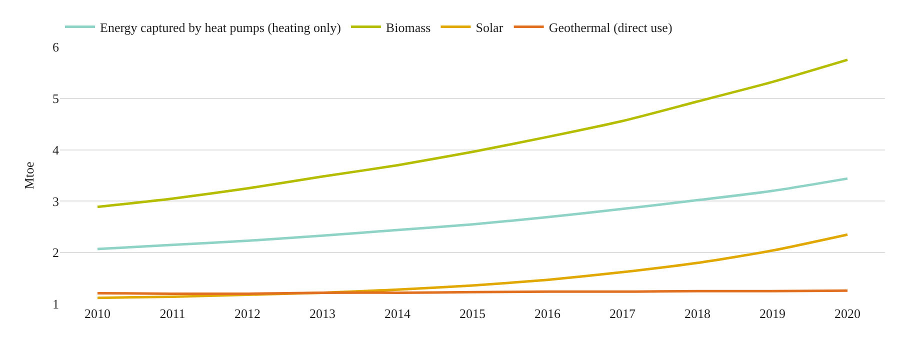 The width and height of the screenshot is (915, 344). What do you see at coordinates (490, 27) in the screenshot?
I see `legend-label: Solar` at bounding box center [490, 27].